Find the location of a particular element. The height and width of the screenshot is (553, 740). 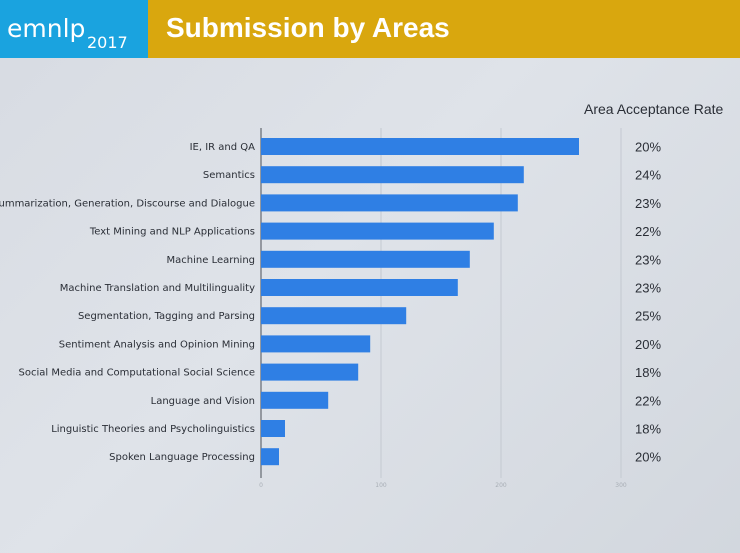

category-label: Machine Learning is located at coordinates (211, 260).